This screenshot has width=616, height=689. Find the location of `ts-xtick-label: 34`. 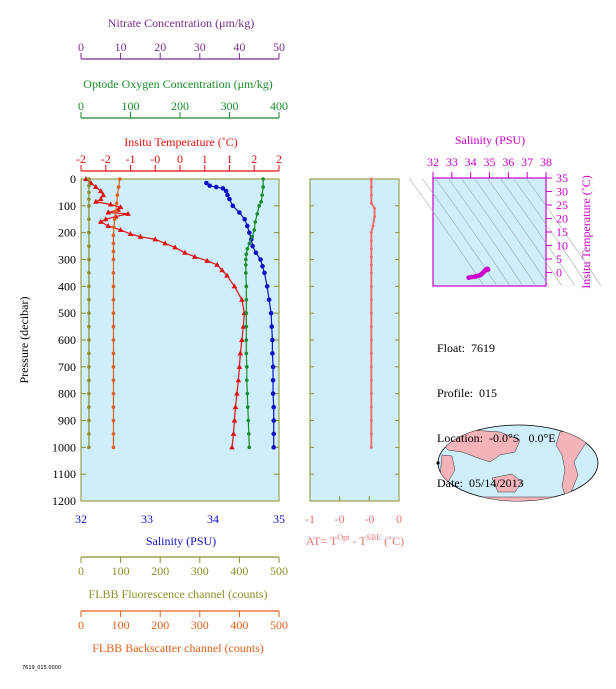

ts-xtick-label: 34 is located at coordinates (471, 162).